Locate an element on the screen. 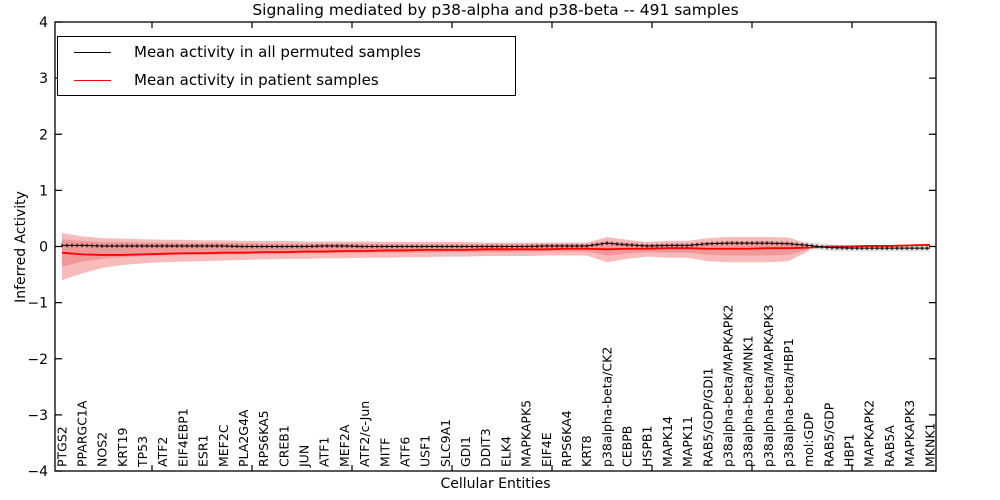 This screenshot has height=500, width=1000. x-category-label: ATF2 is located at coordinates (162, 452).